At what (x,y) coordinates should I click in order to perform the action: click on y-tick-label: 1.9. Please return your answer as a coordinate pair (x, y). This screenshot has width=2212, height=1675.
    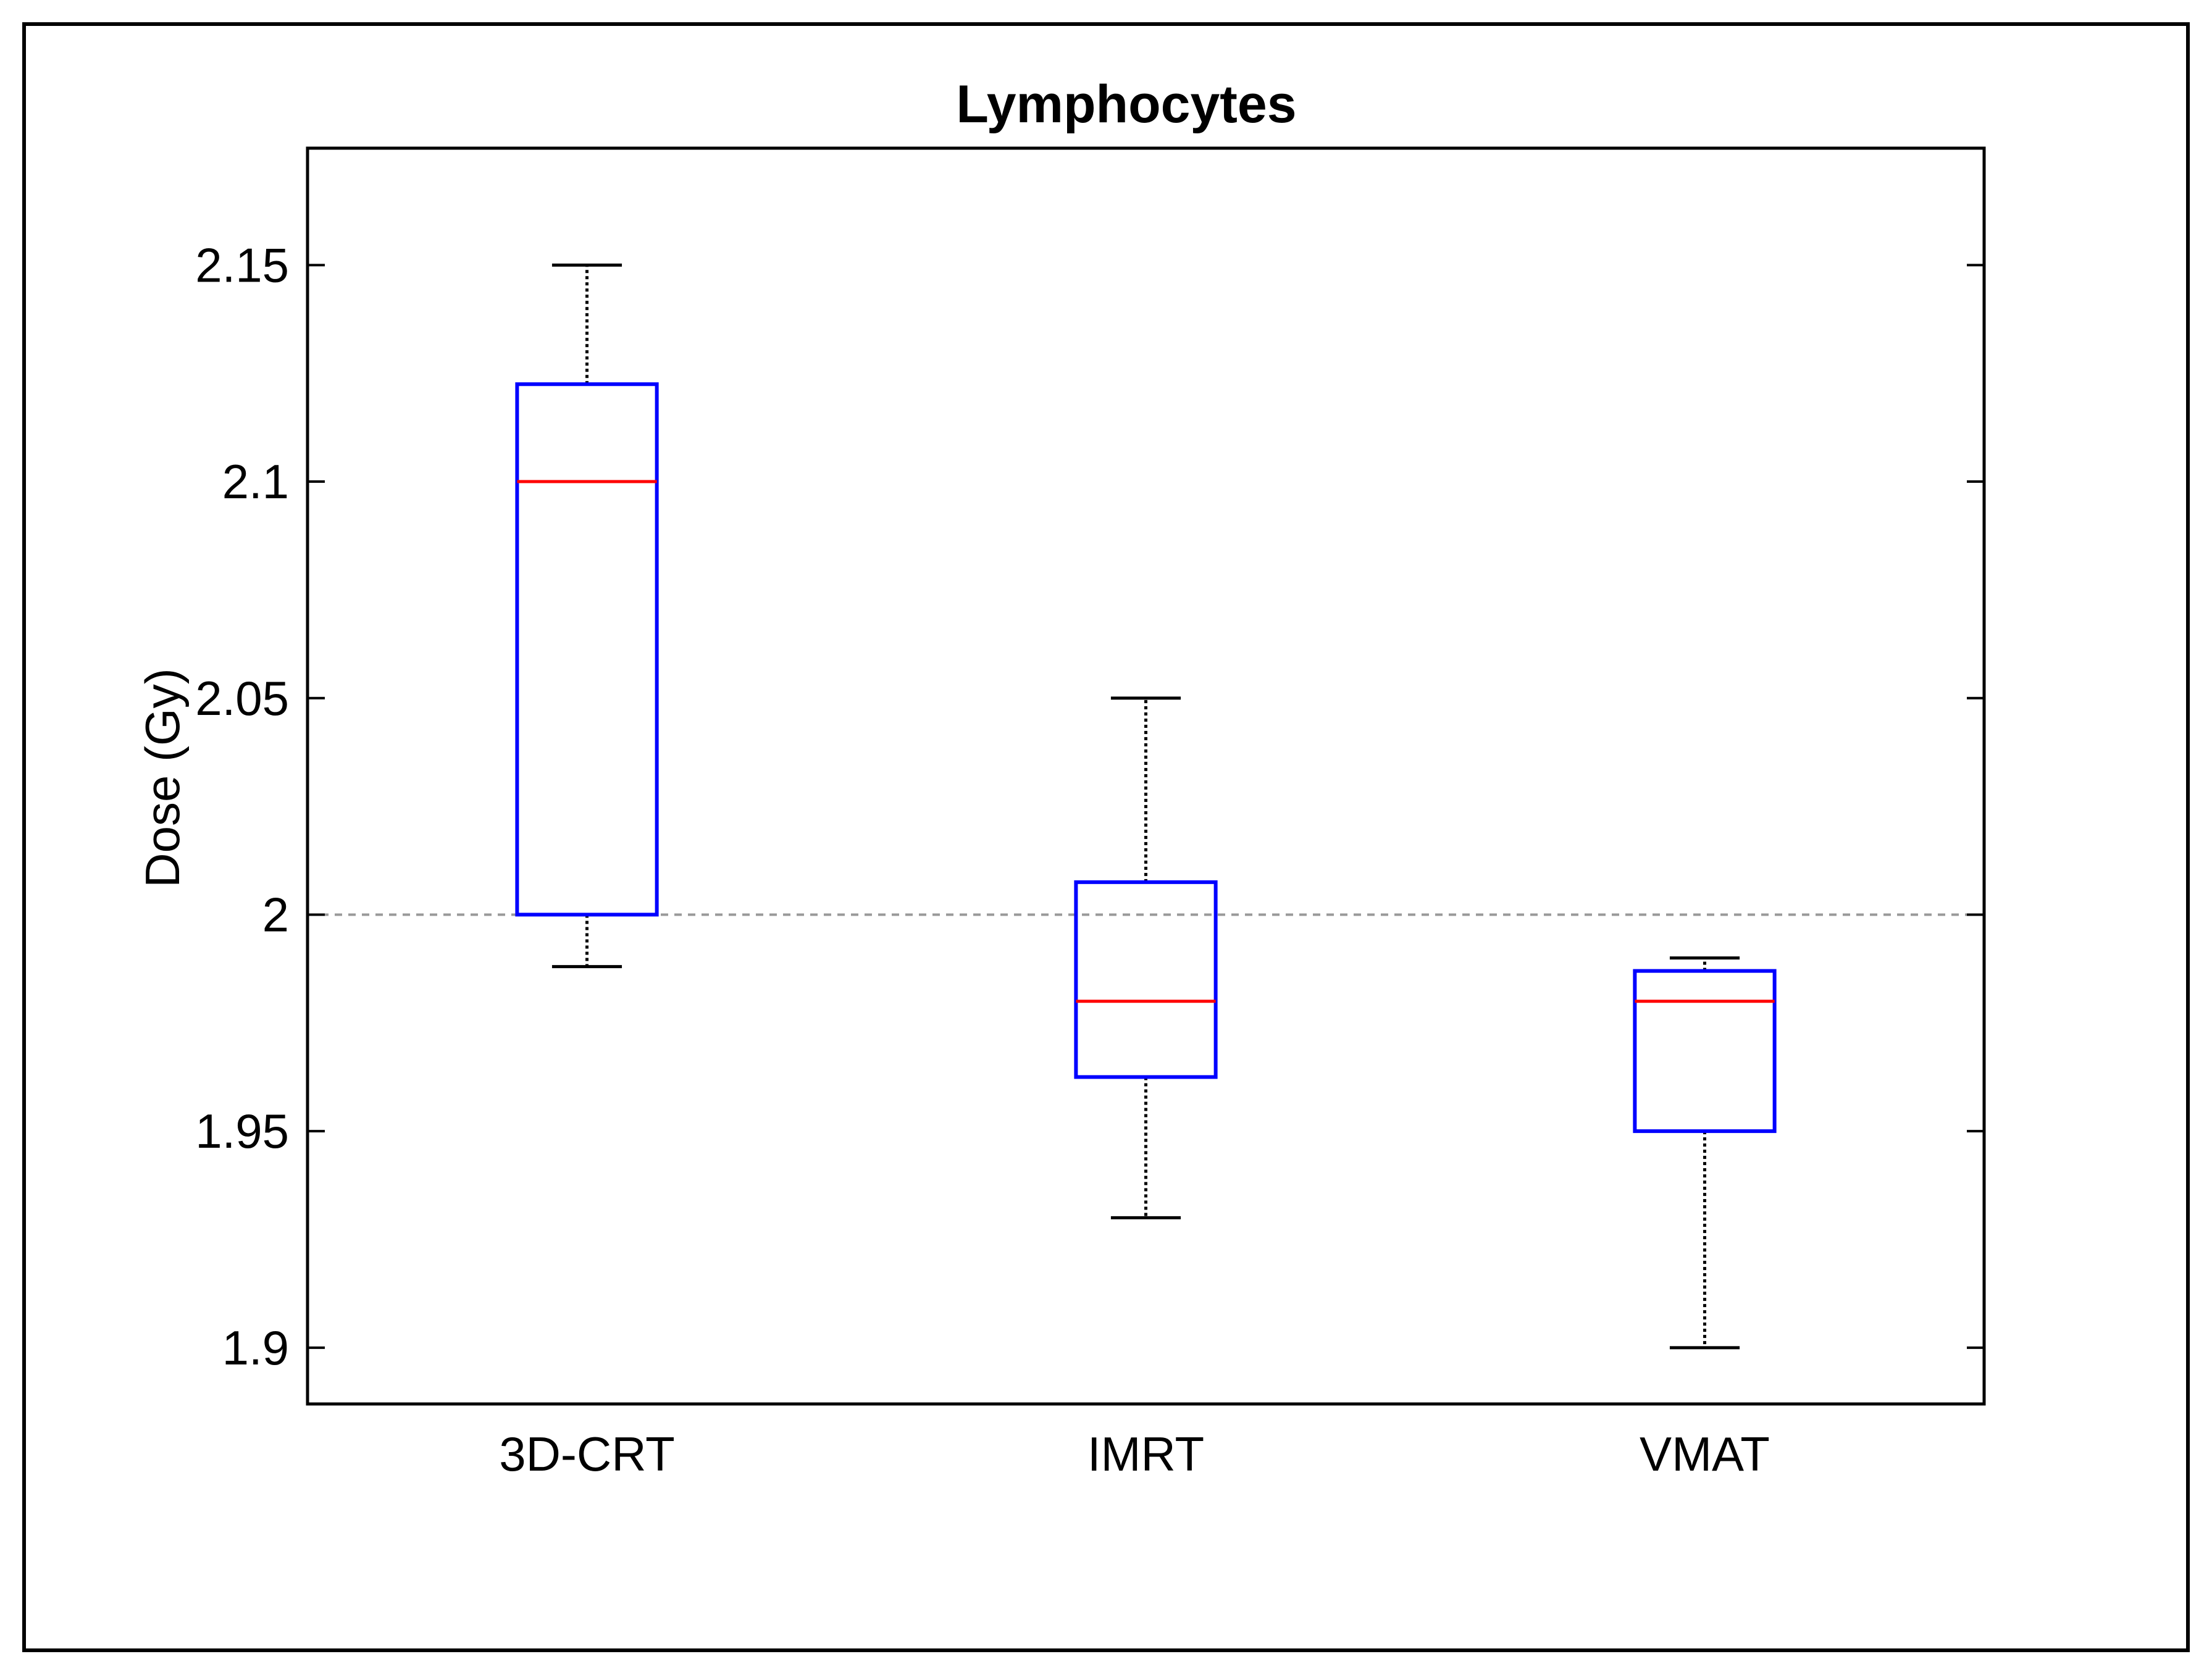
    Looking at the image, I should click on (255, 1348).